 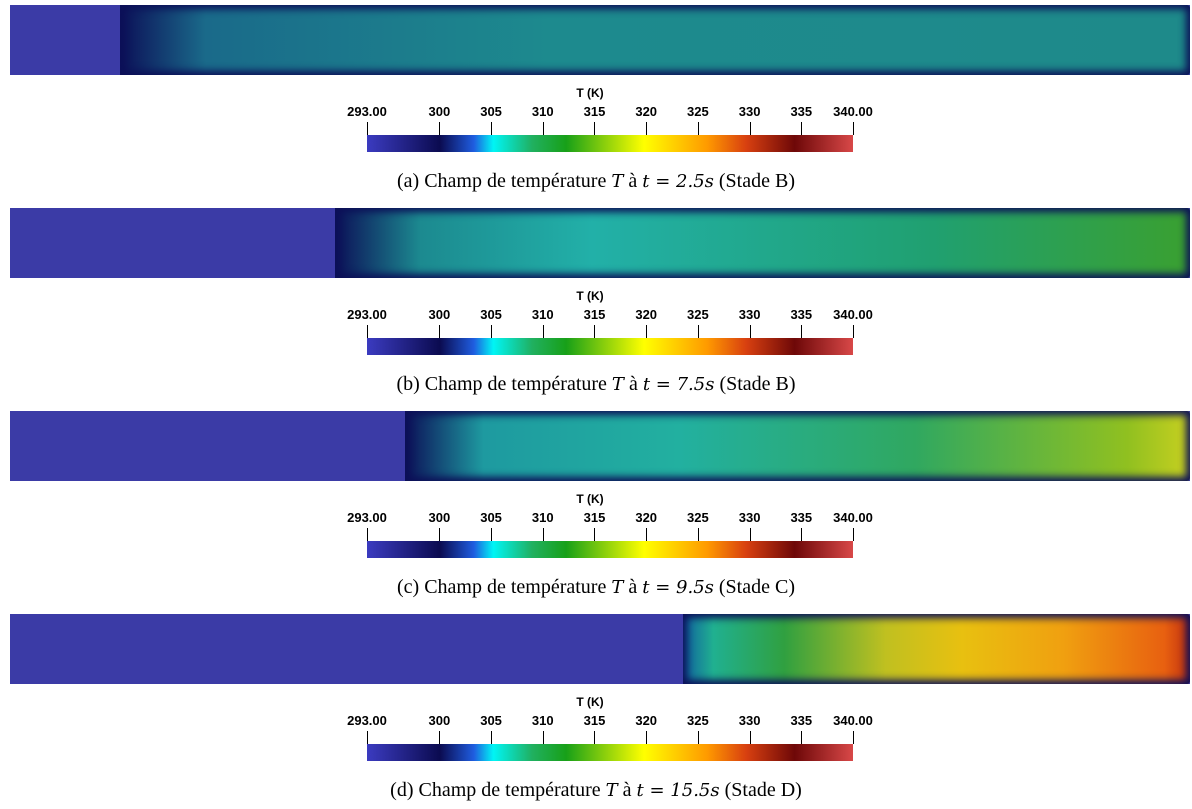 What do you see at coordinates (757, 384) in the screenshot?
I see `caption-stage: (Stade B)` at bounding box center [757, 384].